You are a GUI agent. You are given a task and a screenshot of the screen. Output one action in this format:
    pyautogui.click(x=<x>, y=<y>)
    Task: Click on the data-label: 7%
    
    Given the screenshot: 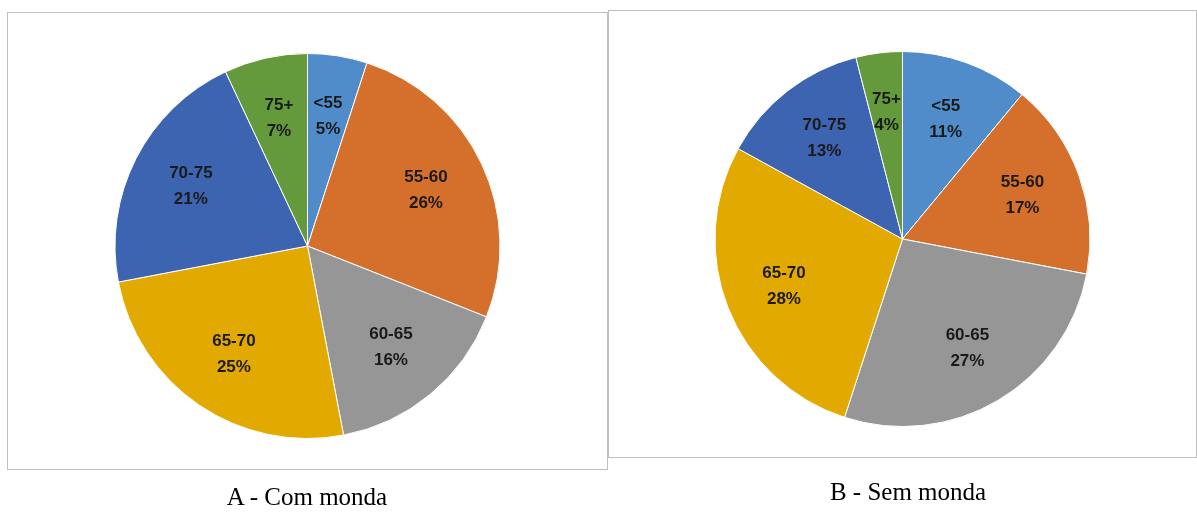 What is the action you would take?
    pyautogui.click(x=279, y=130)
    